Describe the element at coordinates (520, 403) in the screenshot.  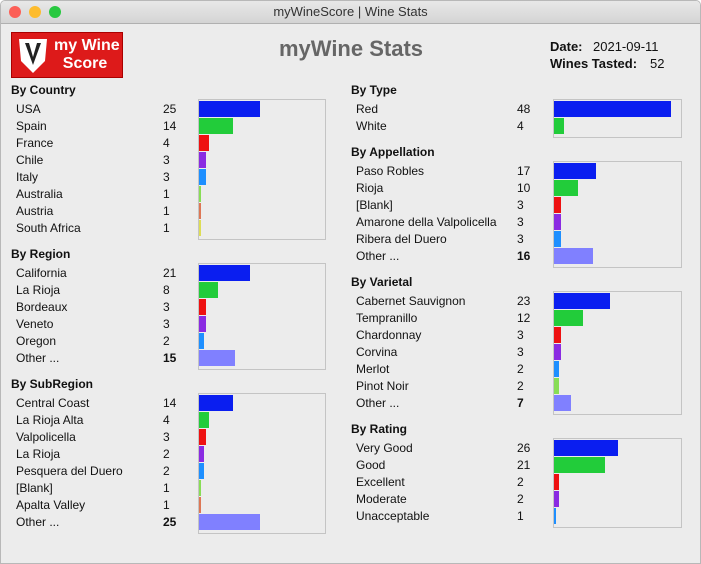
I see `row-value: 7` at that location.